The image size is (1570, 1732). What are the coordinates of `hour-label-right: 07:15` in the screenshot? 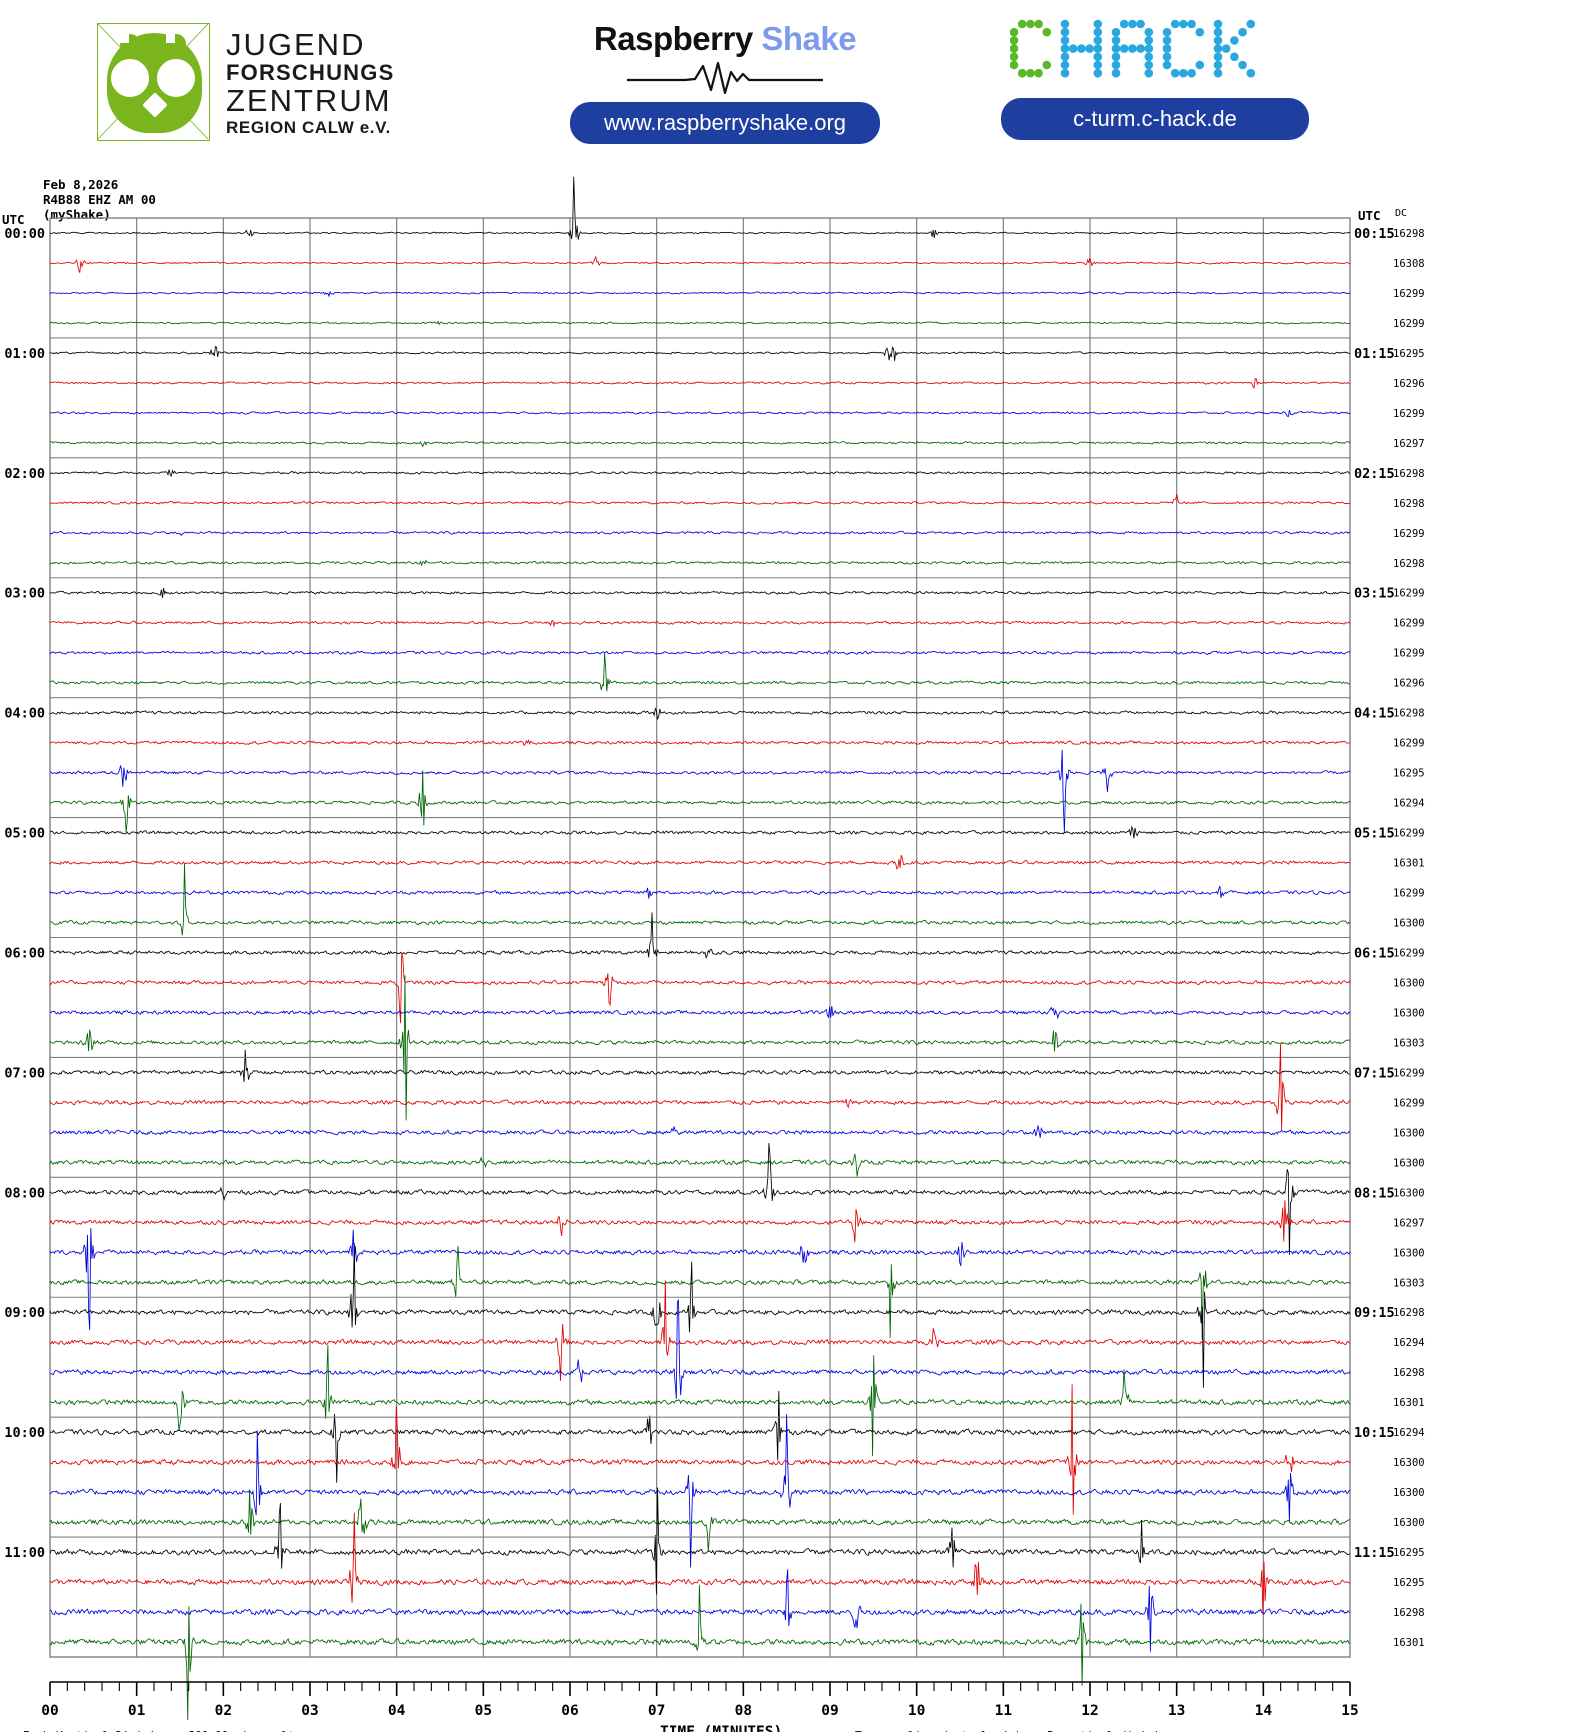 It's located at (1374, 1073).